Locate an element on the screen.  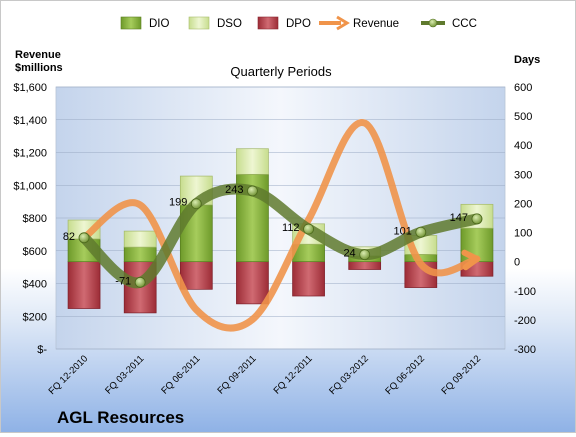
right-axis-title: Days is located at coordinates (527, 60).